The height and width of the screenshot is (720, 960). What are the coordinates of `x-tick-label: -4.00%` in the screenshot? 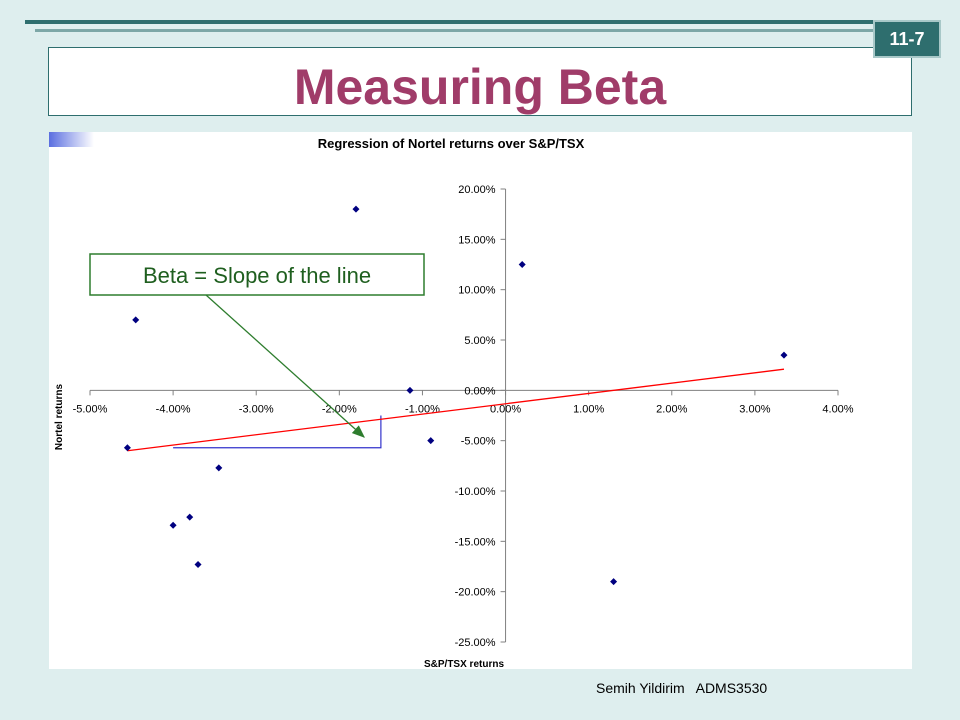 It's located at (173, 409).